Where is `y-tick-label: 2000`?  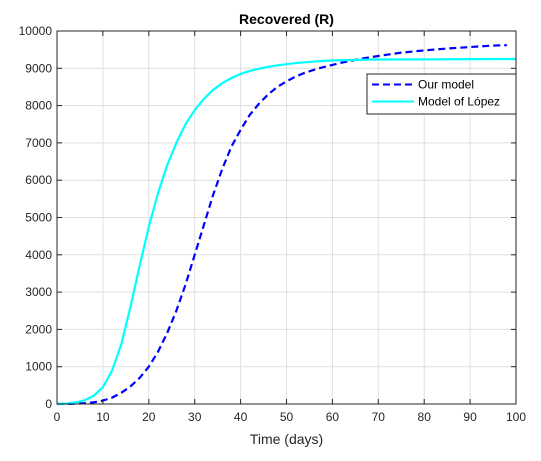 y-tick-label: 2000 is located at coordinates (38, 329).